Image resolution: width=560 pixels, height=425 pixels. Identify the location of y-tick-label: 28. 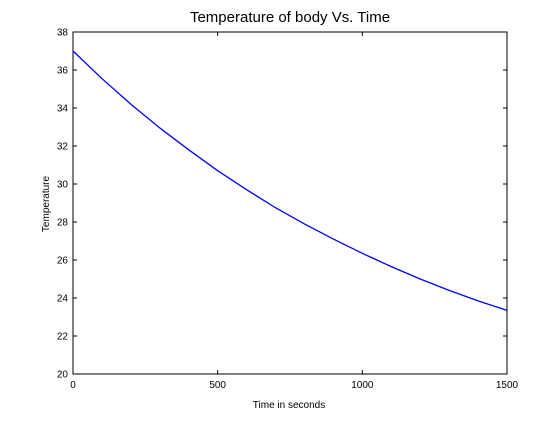
(63, 223).